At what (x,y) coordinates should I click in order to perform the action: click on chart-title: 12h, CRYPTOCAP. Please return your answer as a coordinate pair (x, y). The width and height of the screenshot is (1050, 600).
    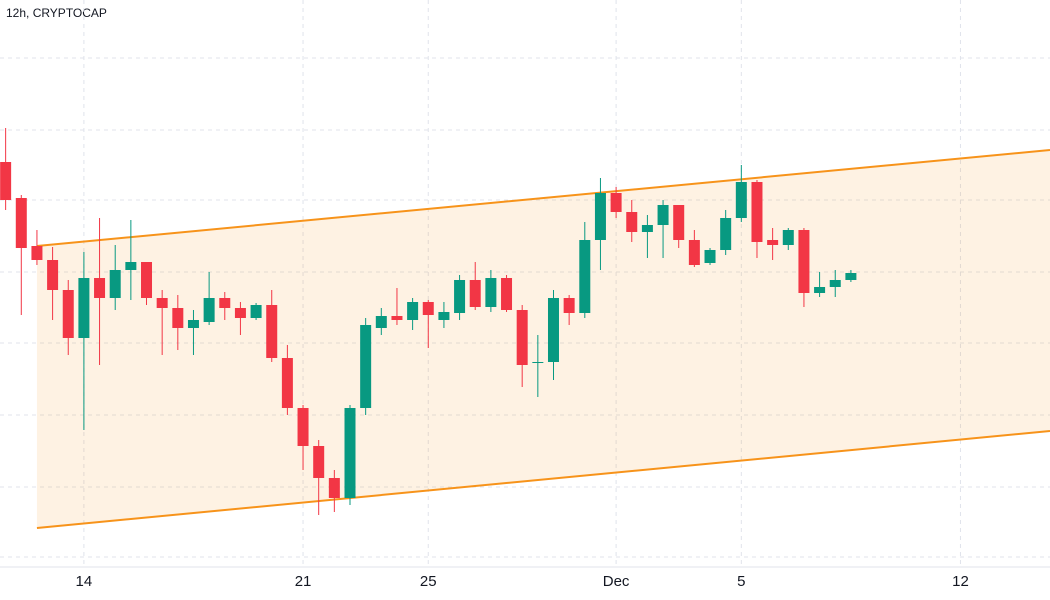
    Looking at the image, I should click on (56, 13).